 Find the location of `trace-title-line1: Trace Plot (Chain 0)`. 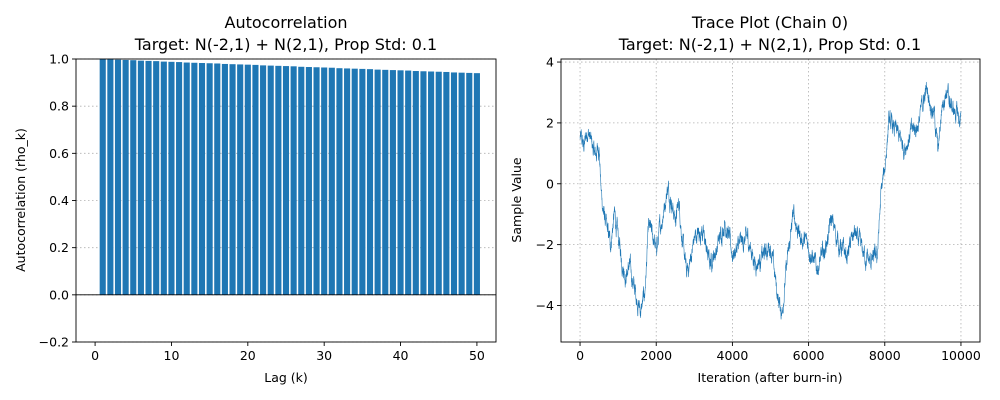

trace-title-line1: Trace Plot (Chain 0) is located at coordinates (769, 22).